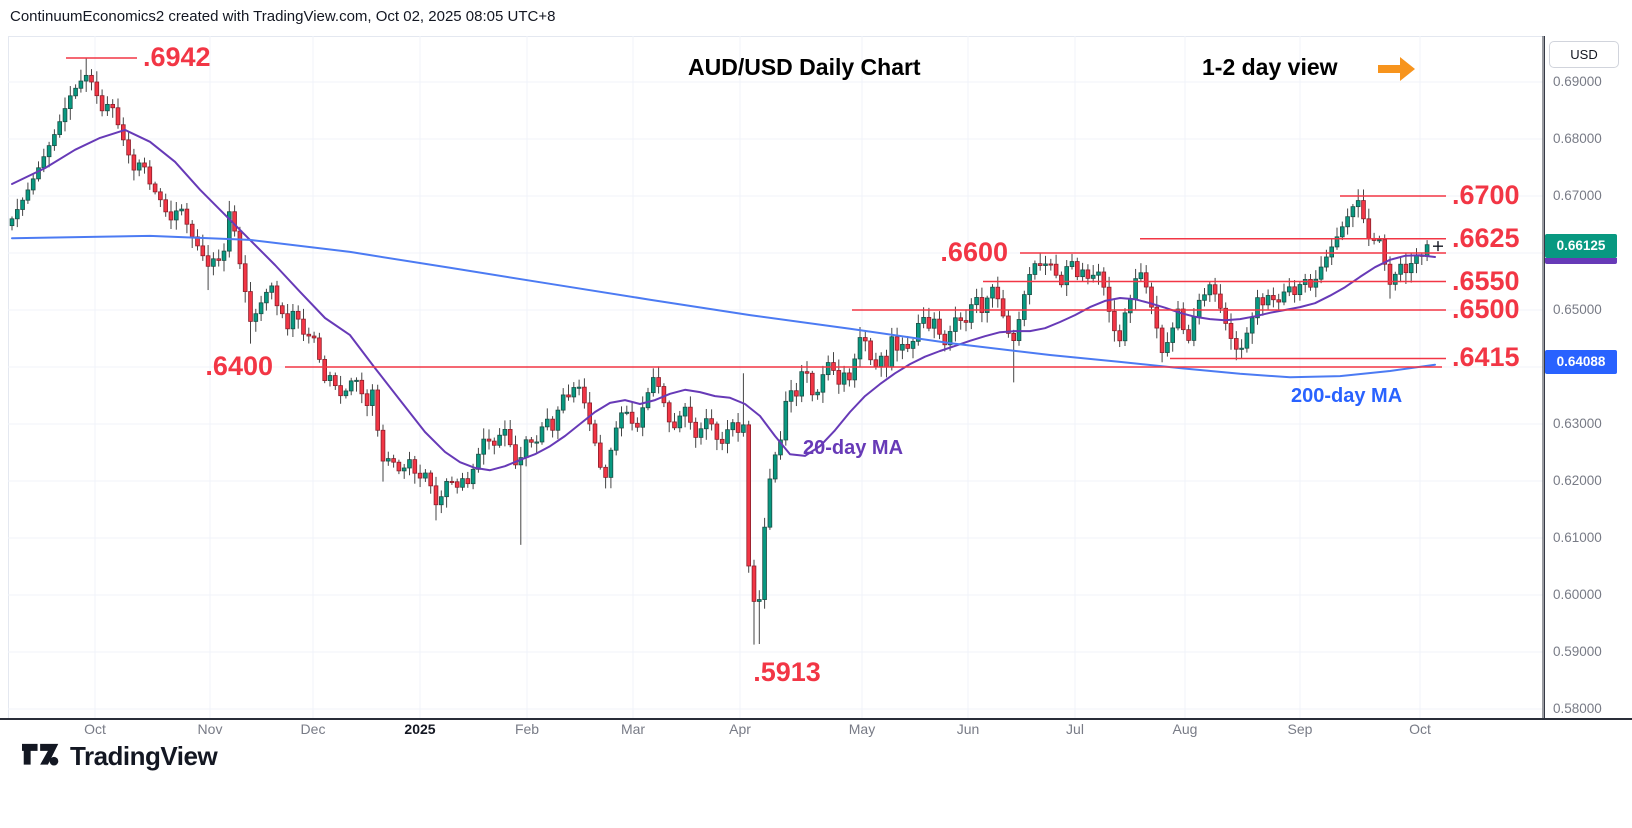  What do you see at coordinates (816, 719) in the screenshot?
I see `time-axis-border` at bounding box center [816, 719].